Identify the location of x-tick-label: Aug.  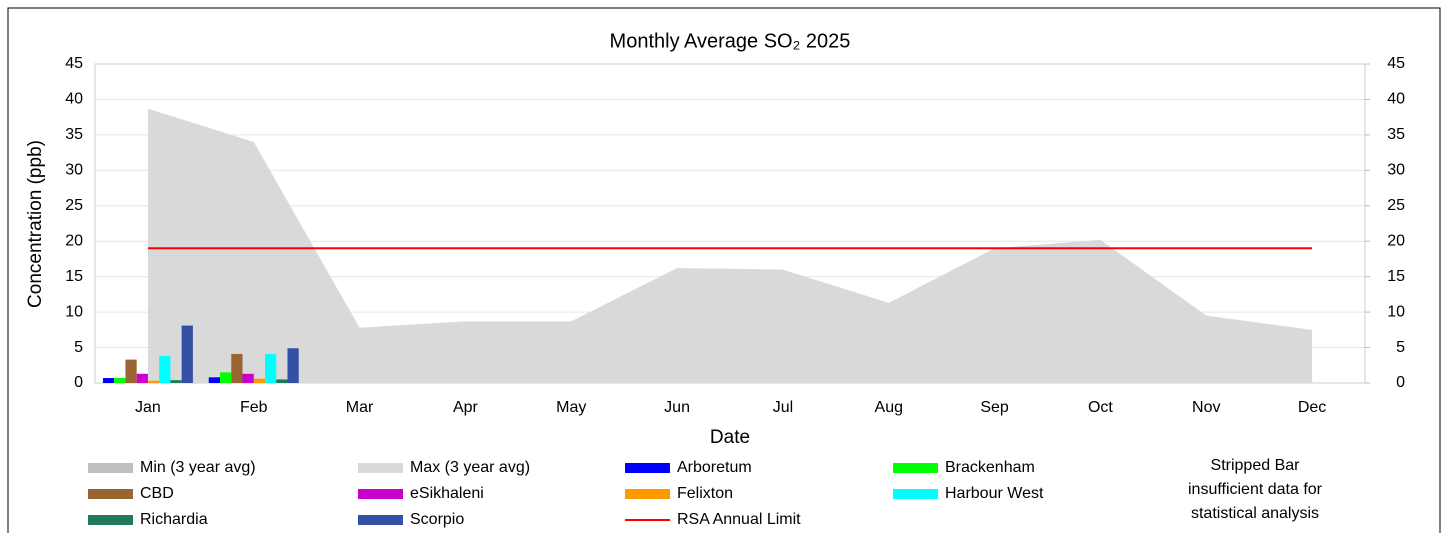
(889, 407).